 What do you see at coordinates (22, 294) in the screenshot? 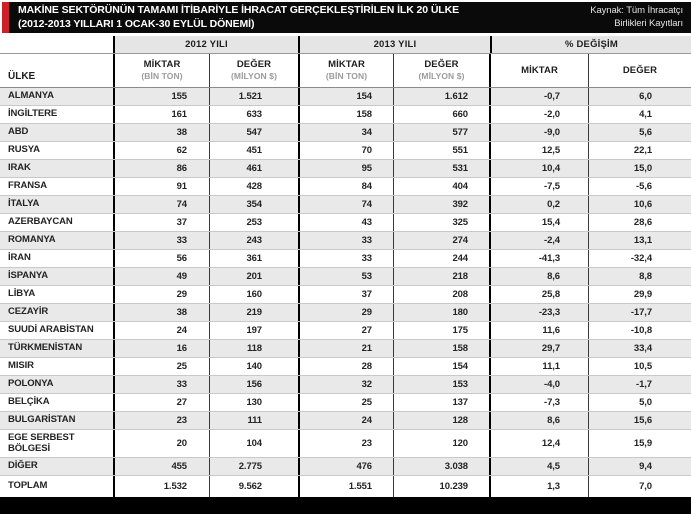
I see `country-cell: LİBYA` at bounding box center [22, 294].